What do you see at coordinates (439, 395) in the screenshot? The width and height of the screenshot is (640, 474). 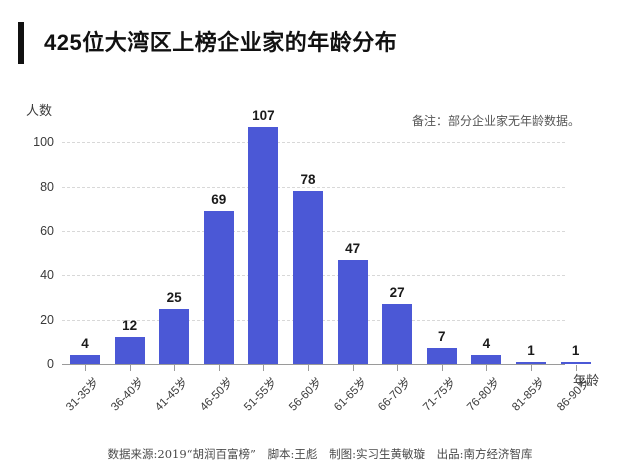 I see `x-axis-category-label: 71-75岁` at bounding box center [439, 395].